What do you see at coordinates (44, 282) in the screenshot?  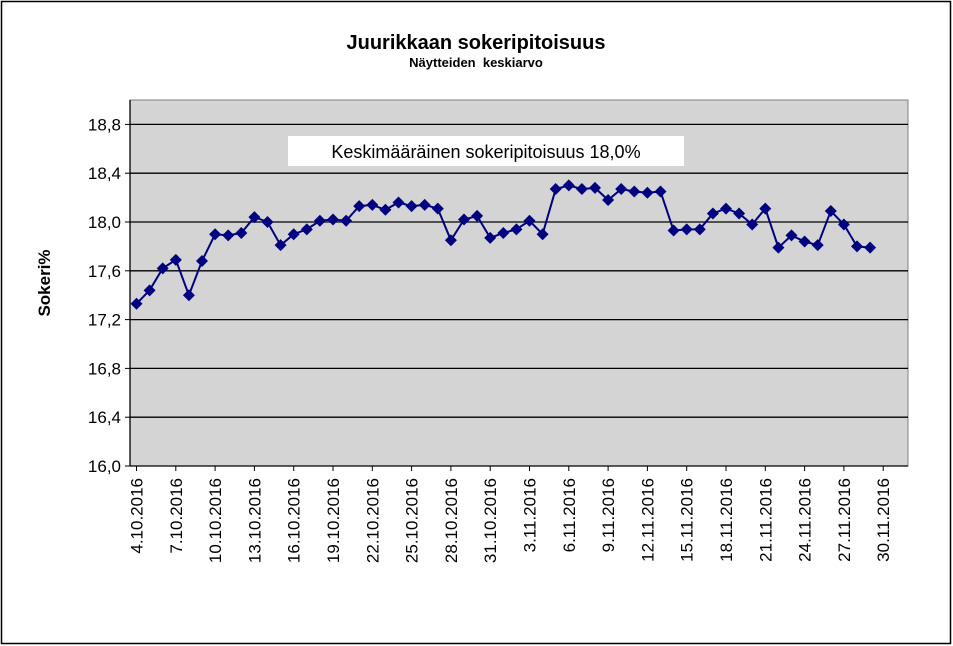 I see `y-axis-label: Sokeri%` at bounding box center [44, 282].